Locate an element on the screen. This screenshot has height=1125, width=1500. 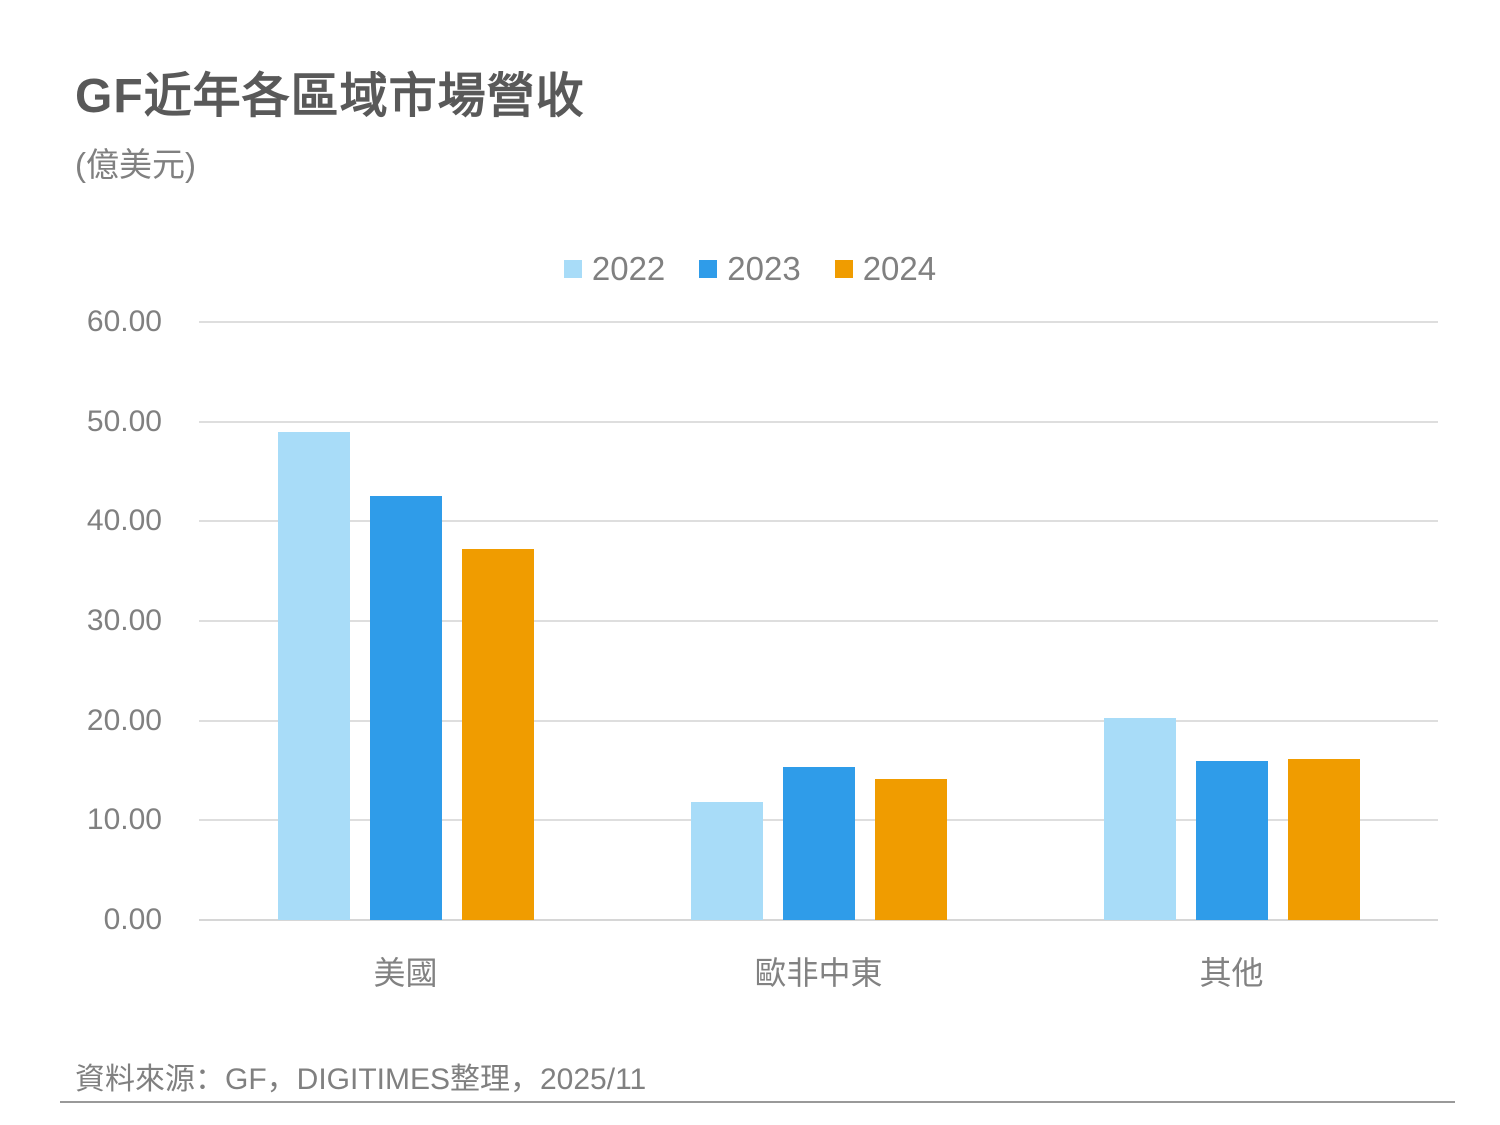
bar-2024-歐非中東 is located at coordinates (910, 849).